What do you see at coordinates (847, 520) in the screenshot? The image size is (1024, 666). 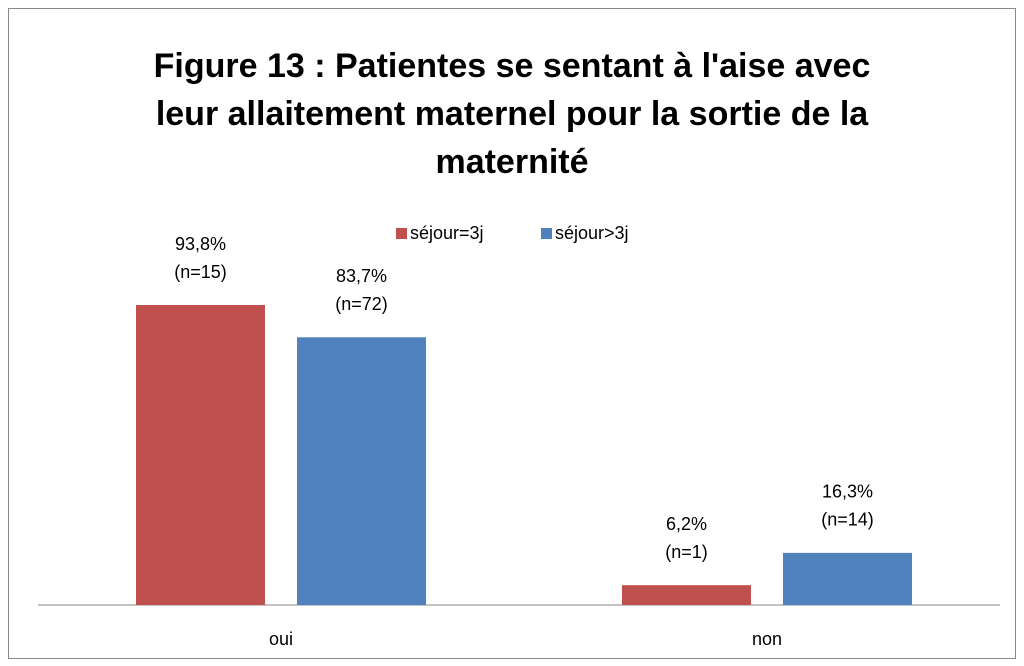 I see `data-label: (n=14)` at bounding box center [847, 520].